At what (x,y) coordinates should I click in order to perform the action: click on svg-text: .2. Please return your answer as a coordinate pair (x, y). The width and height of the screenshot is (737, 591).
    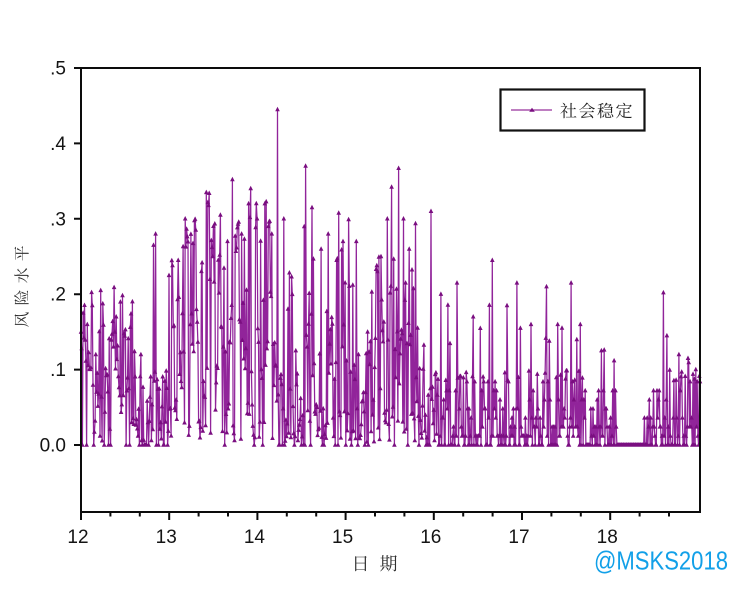
    Looking at the image, I should click on (58, 295).